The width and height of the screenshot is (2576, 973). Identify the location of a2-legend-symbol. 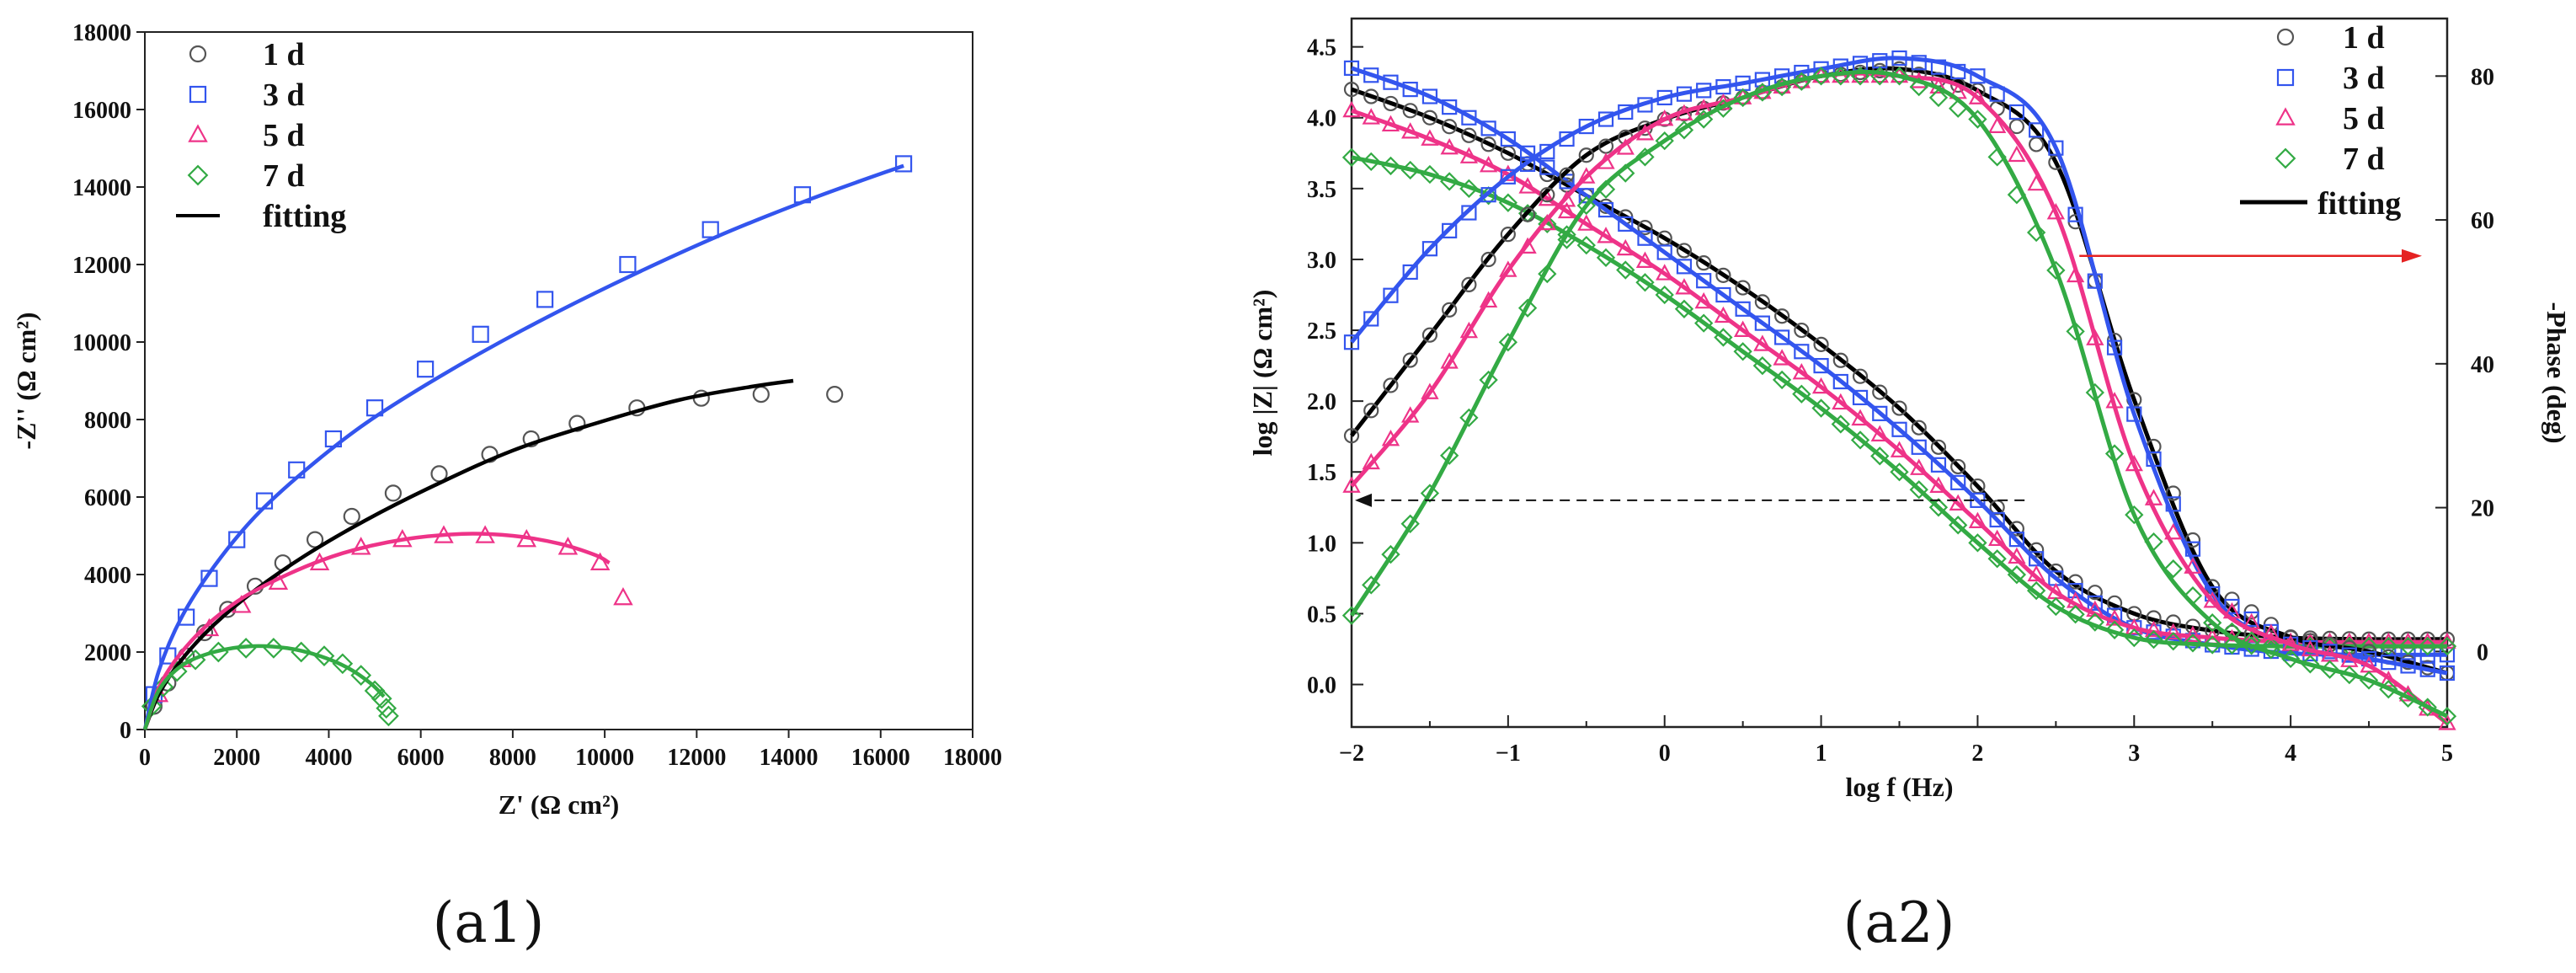
(2285, 37).